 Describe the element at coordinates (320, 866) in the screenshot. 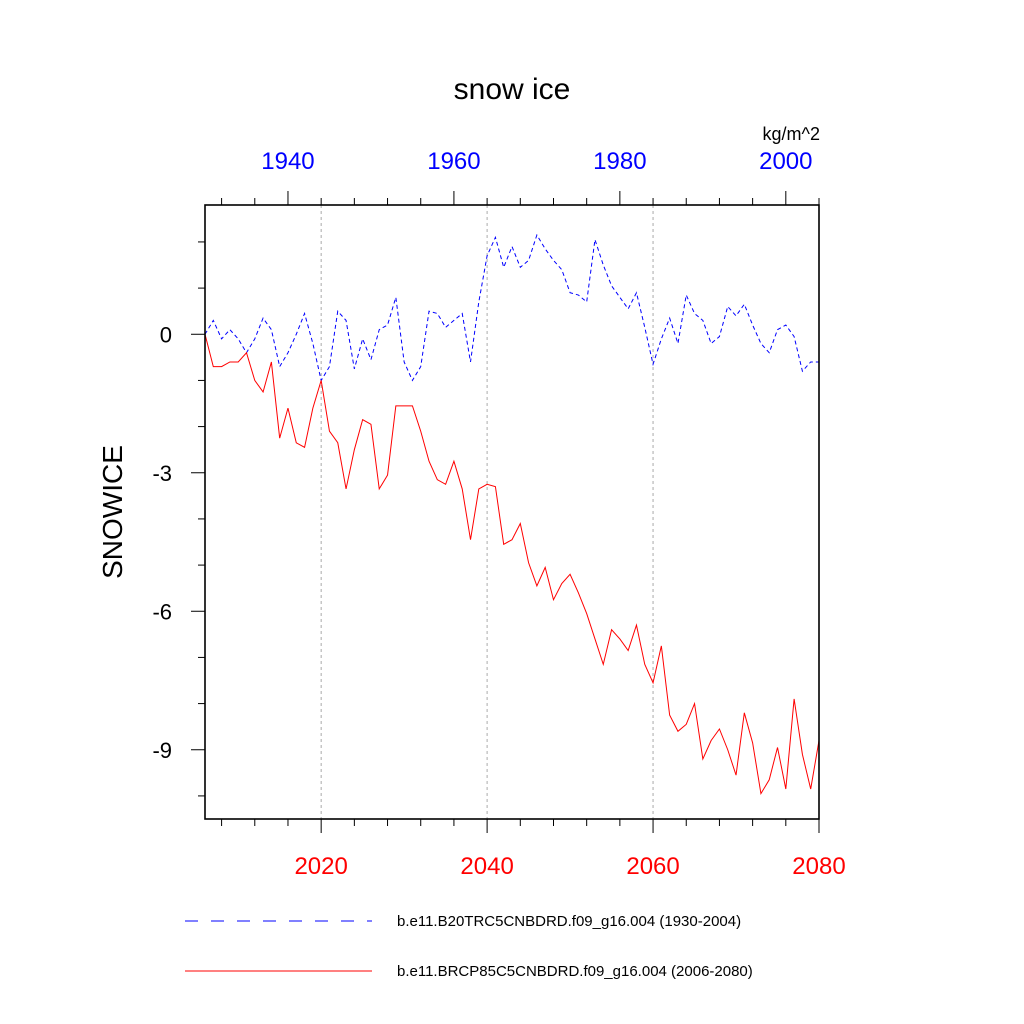

I see `bottom-tick-label: 2020` at that location.